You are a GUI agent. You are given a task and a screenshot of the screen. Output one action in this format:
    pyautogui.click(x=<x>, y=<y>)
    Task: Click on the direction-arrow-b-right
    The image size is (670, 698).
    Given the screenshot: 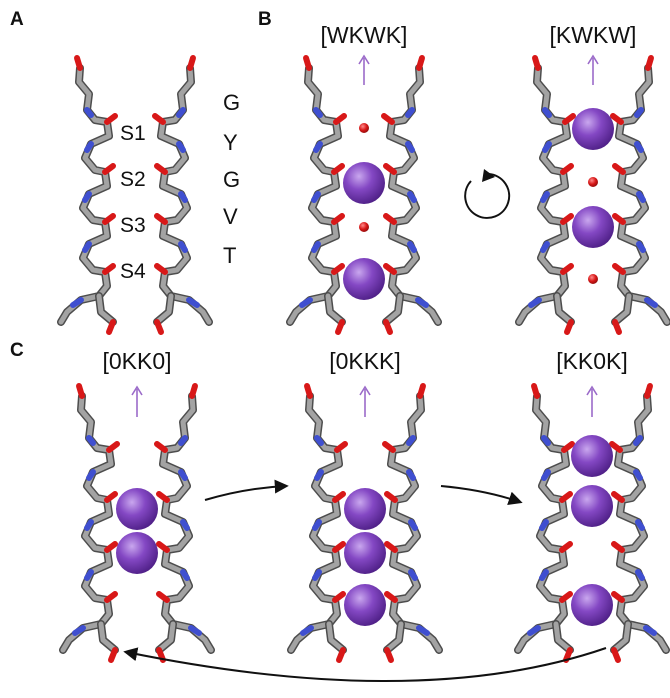 What is the action you would take?
    pyautogui.click(x=593, y=69)
    